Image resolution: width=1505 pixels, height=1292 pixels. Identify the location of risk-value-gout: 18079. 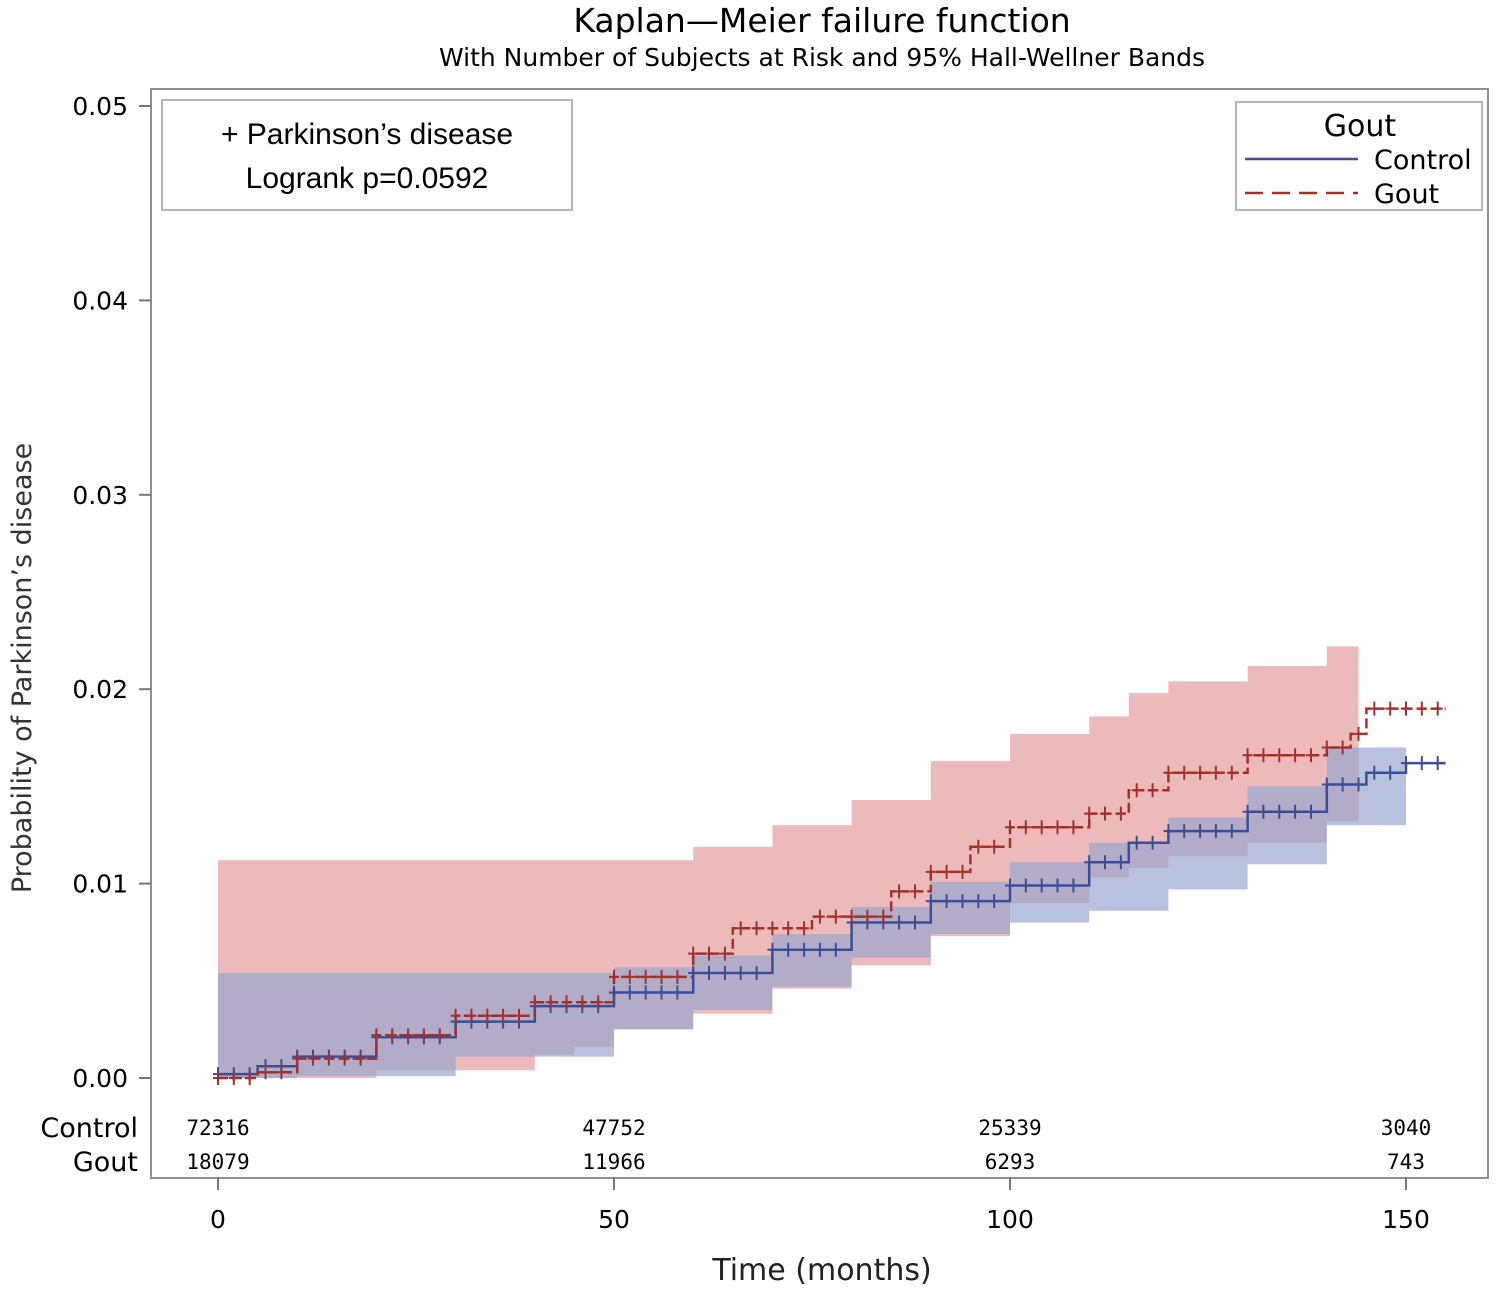
(217, 1162).